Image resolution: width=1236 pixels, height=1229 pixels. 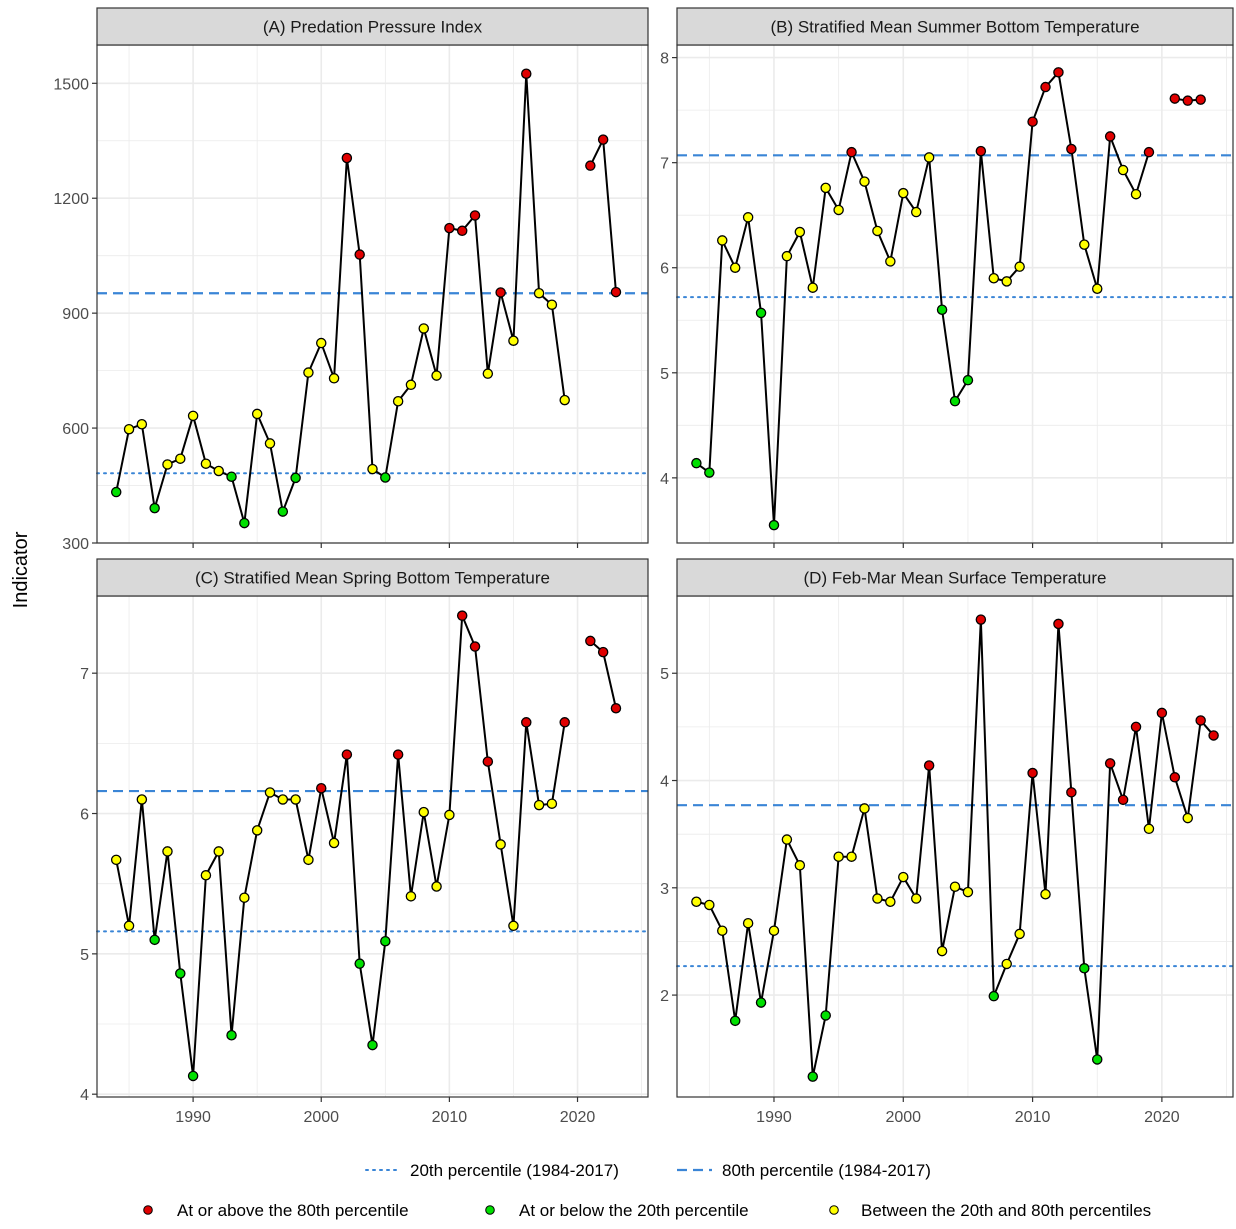 I want to click on legend-label-point-2: Between the 20th and 80th percentiles, so click(x=1006, y=1210).